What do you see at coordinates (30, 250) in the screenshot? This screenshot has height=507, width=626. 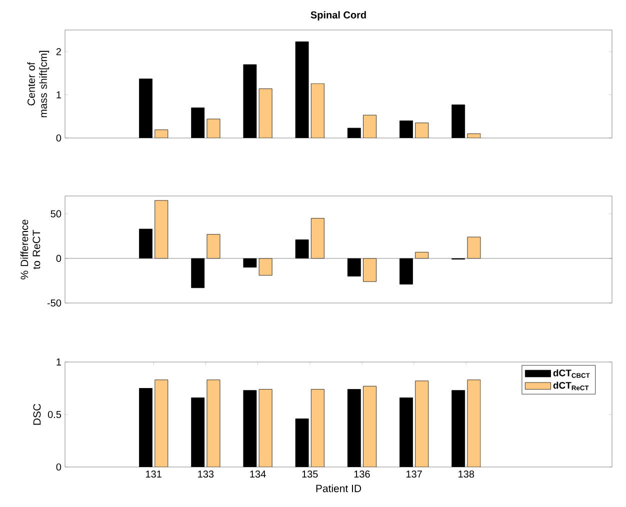 I see `y-axis-title: % Difference to ReCT` at bounding box center [30, 250].